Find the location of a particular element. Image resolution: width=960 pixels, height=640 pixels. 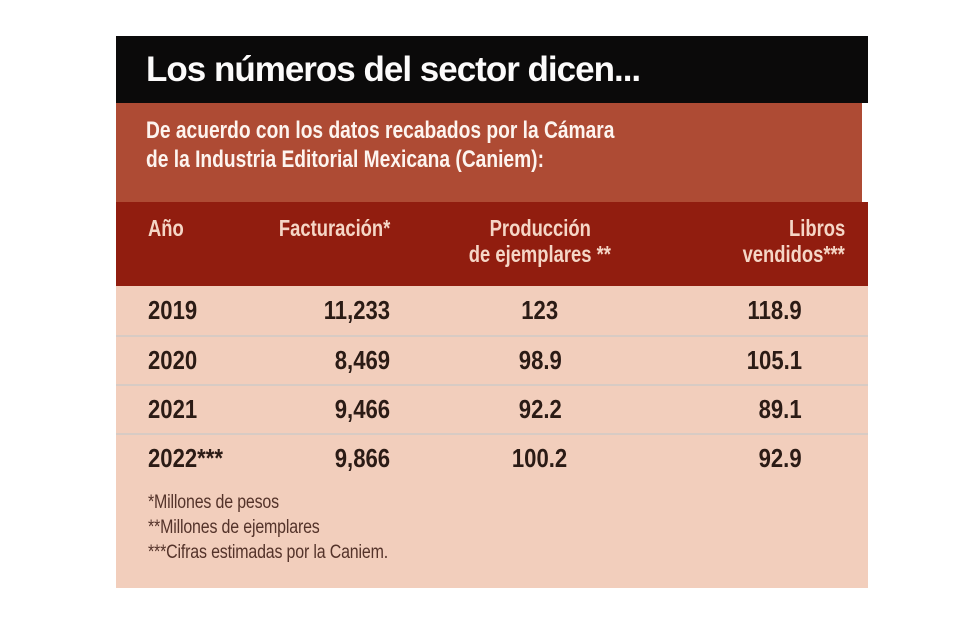

col-header-facturacion: Facturación* is located at coordinates (334, 228).